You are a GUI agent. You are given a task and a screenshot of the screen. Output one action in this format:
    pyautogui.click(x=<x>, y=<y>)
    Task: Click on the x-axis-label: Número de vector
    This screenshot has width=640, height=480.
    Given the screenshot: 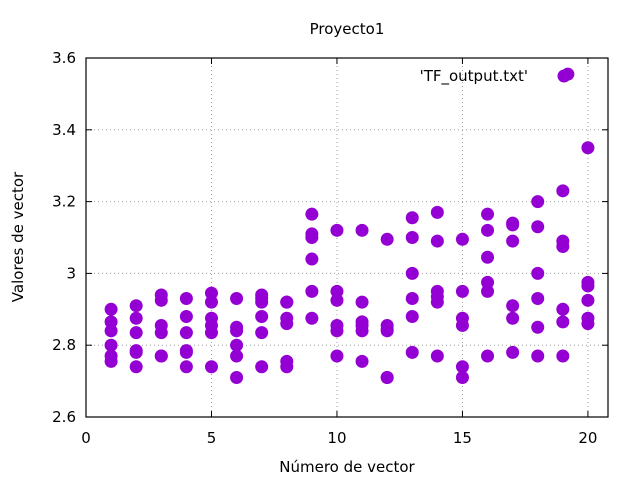 What is the action you would take?
    pyautogui.click(x=347, y=467)
    